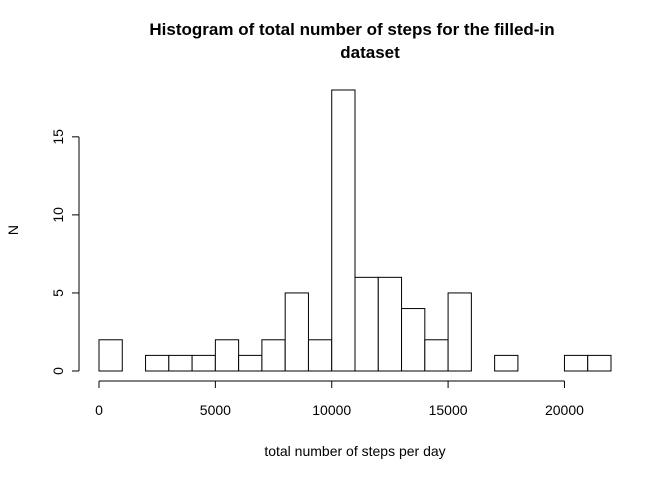 The image size is (672, 485). I want to click on x-tick-label: 15000, so click(448, 410).